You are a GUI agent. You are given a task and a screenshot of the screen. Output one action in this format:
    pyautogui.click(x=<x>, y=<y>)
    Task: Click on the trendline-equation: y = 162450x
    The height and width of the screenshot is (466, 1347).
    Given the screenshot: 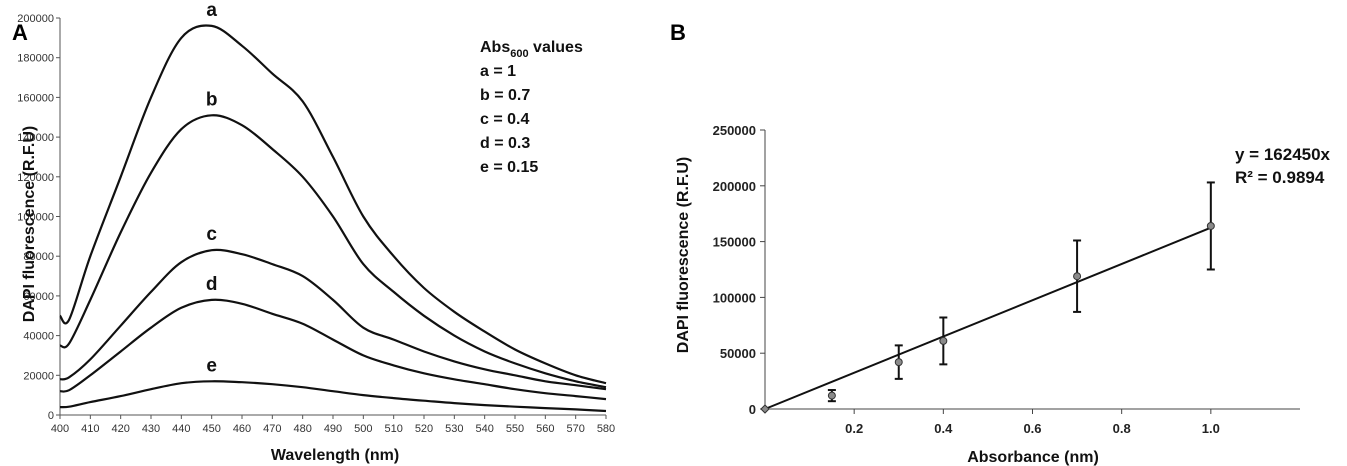 What is the action you would take?
    pyautogui.click(x=1283, y=154)
    